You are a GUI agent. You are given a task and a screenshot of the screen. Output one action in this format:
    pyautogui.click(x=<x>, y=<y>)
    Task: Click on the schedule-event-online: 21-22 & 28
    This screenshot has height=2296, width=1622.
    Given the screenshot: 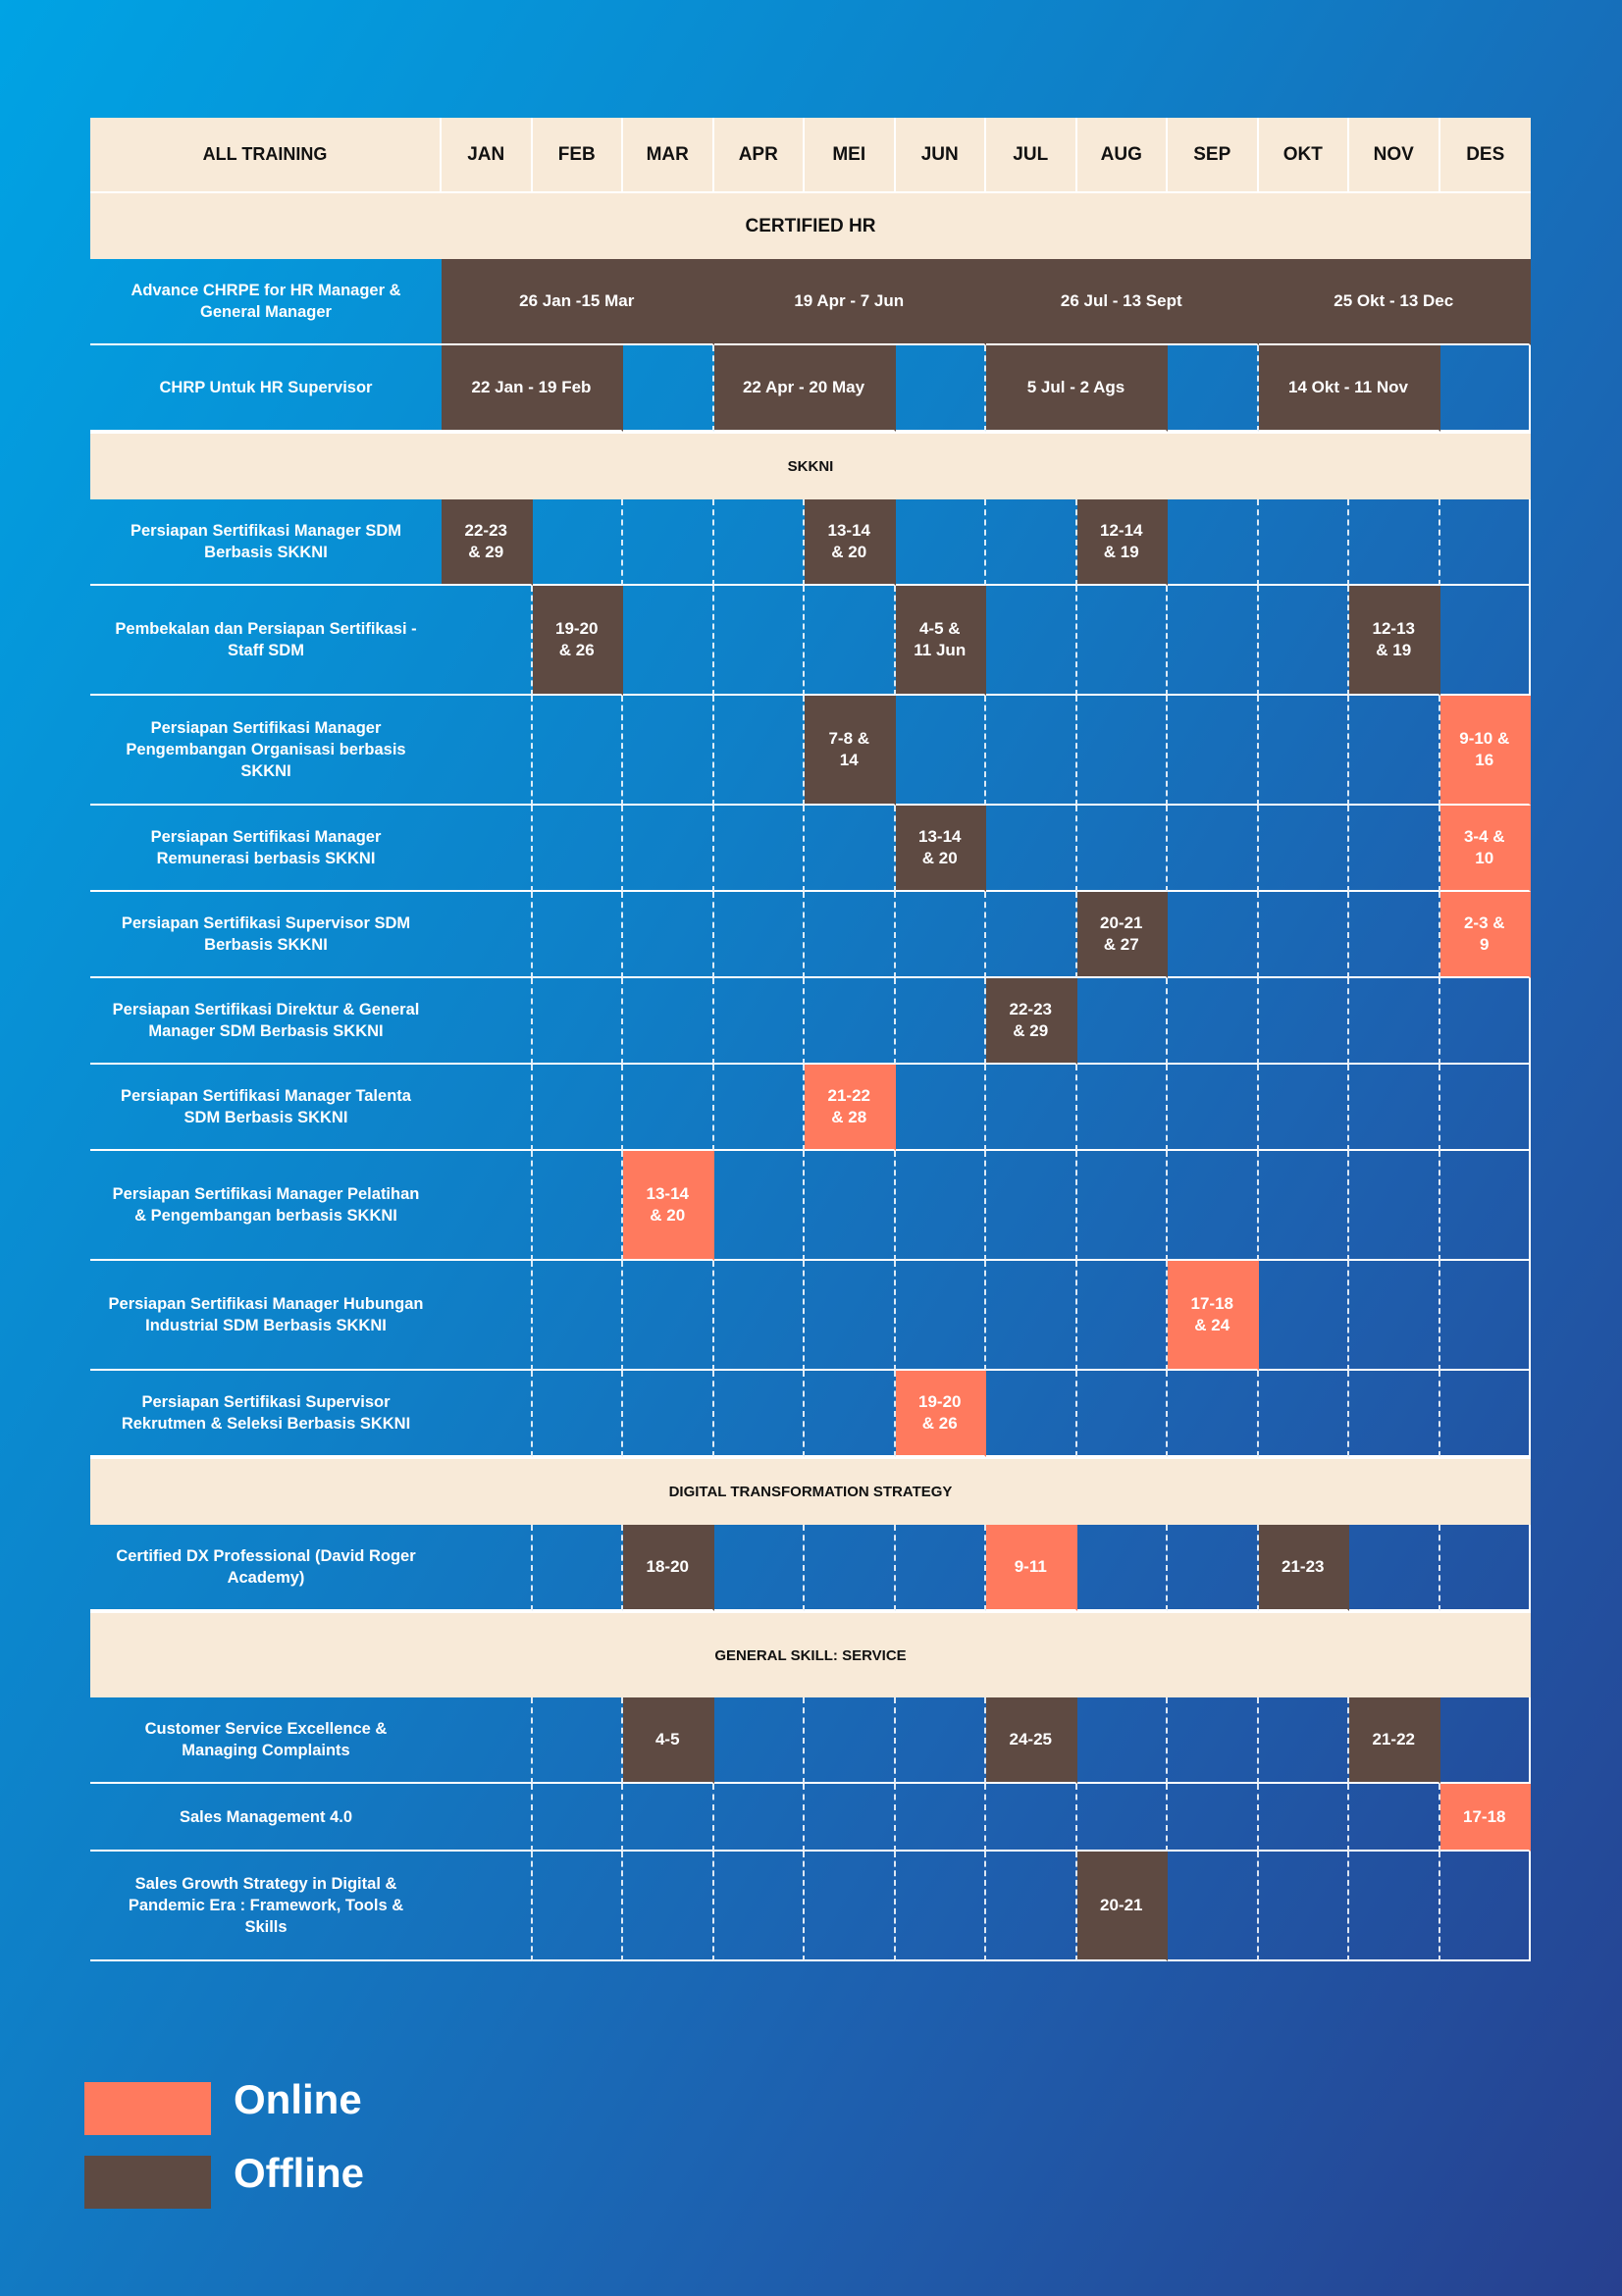 What is the action you would take?
    pyautogui.click(x=850, y=1108)
    